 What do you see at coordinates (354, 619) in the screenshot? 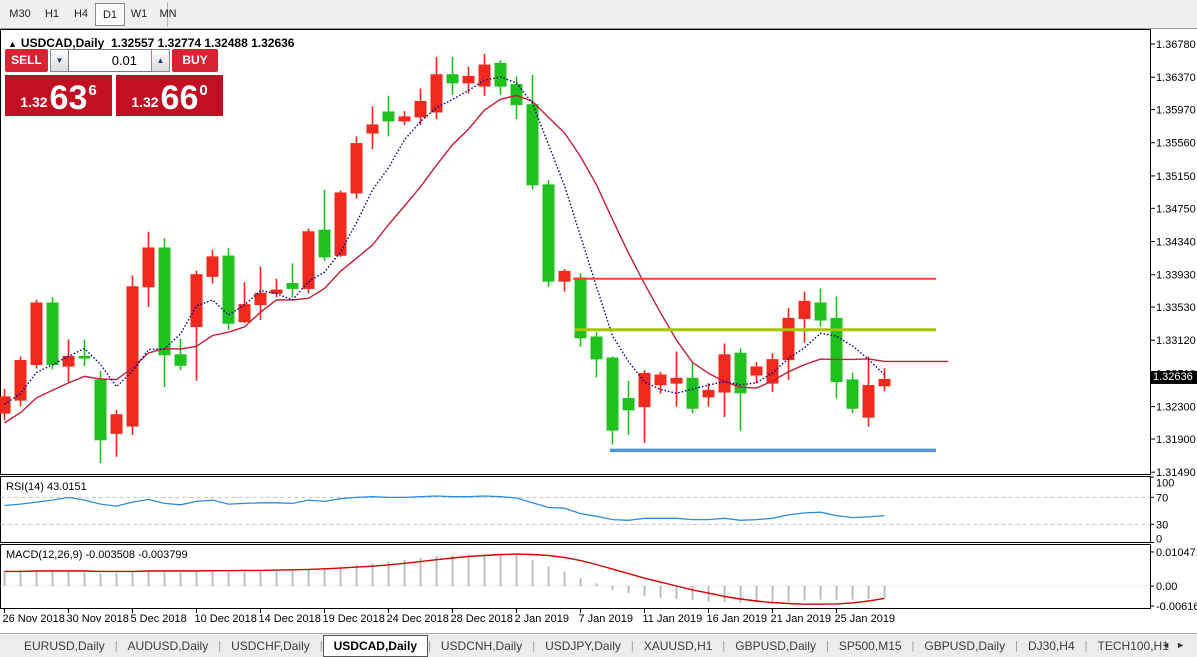
I see `date-axis-label: 19 Dec 2018` at bounding box center [354, 619].